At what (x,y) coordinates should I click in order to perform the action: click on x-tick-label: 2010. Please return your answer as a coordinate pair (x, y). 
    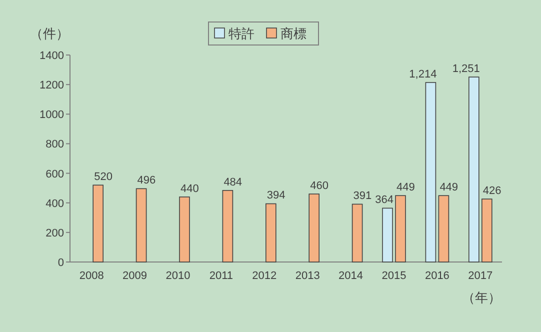
    Looking at the image, I should click on (178, 276).